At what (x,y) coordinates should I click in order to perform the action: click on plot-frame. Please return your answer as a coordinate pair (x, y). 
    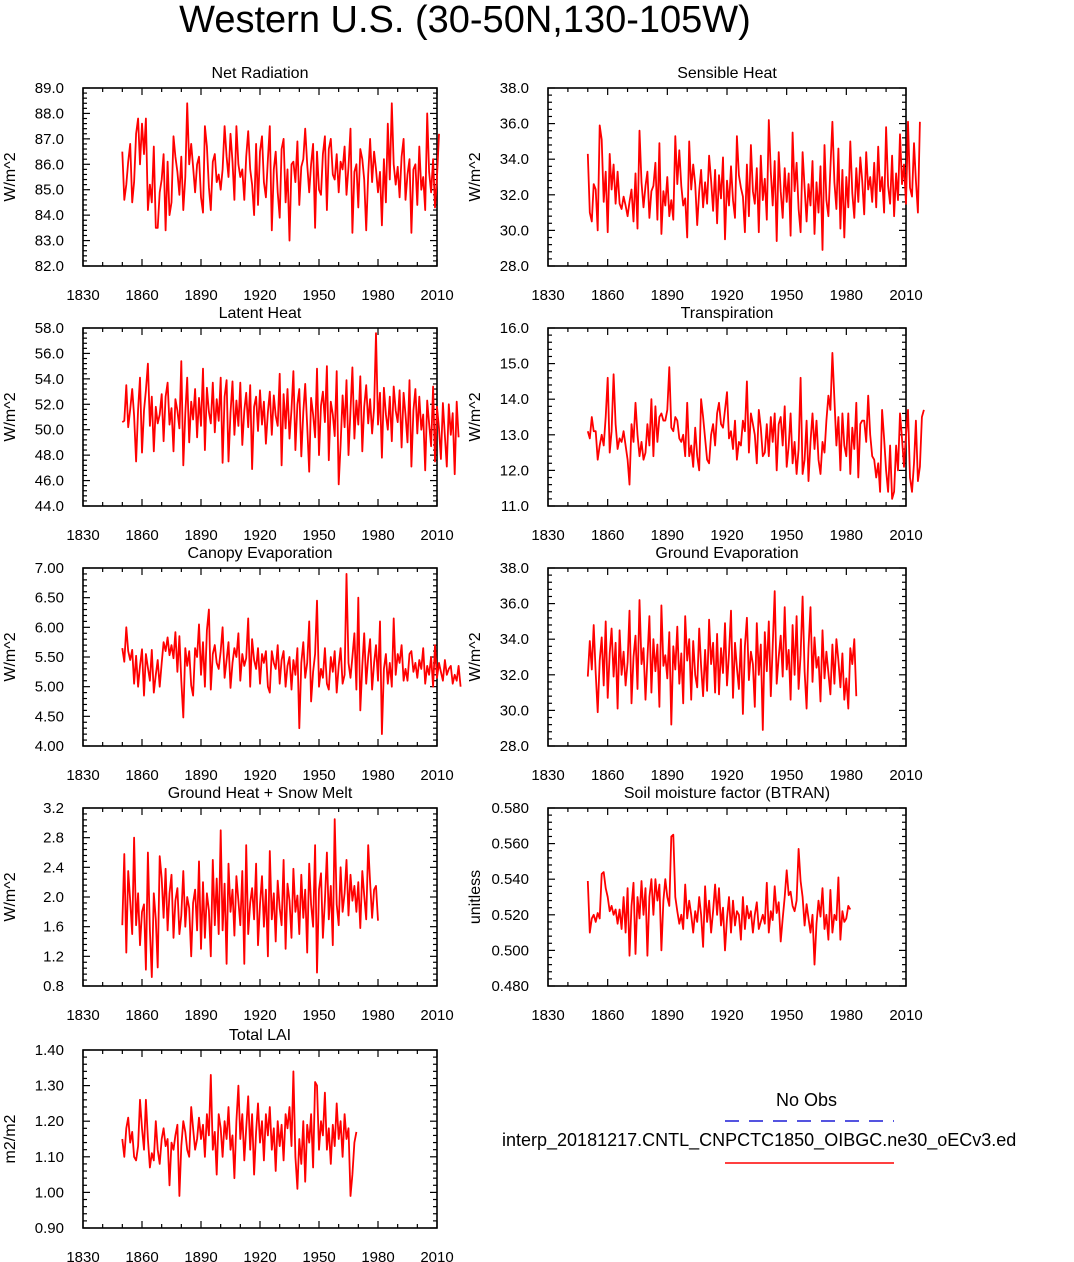
    Looking at the image, I should click on (727, 417).